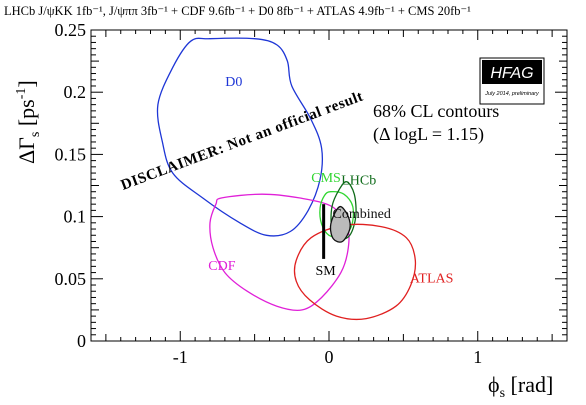  Describe the element at coordinates (326, 271) in the screenshot. I see `sm-label: SM` at that location.